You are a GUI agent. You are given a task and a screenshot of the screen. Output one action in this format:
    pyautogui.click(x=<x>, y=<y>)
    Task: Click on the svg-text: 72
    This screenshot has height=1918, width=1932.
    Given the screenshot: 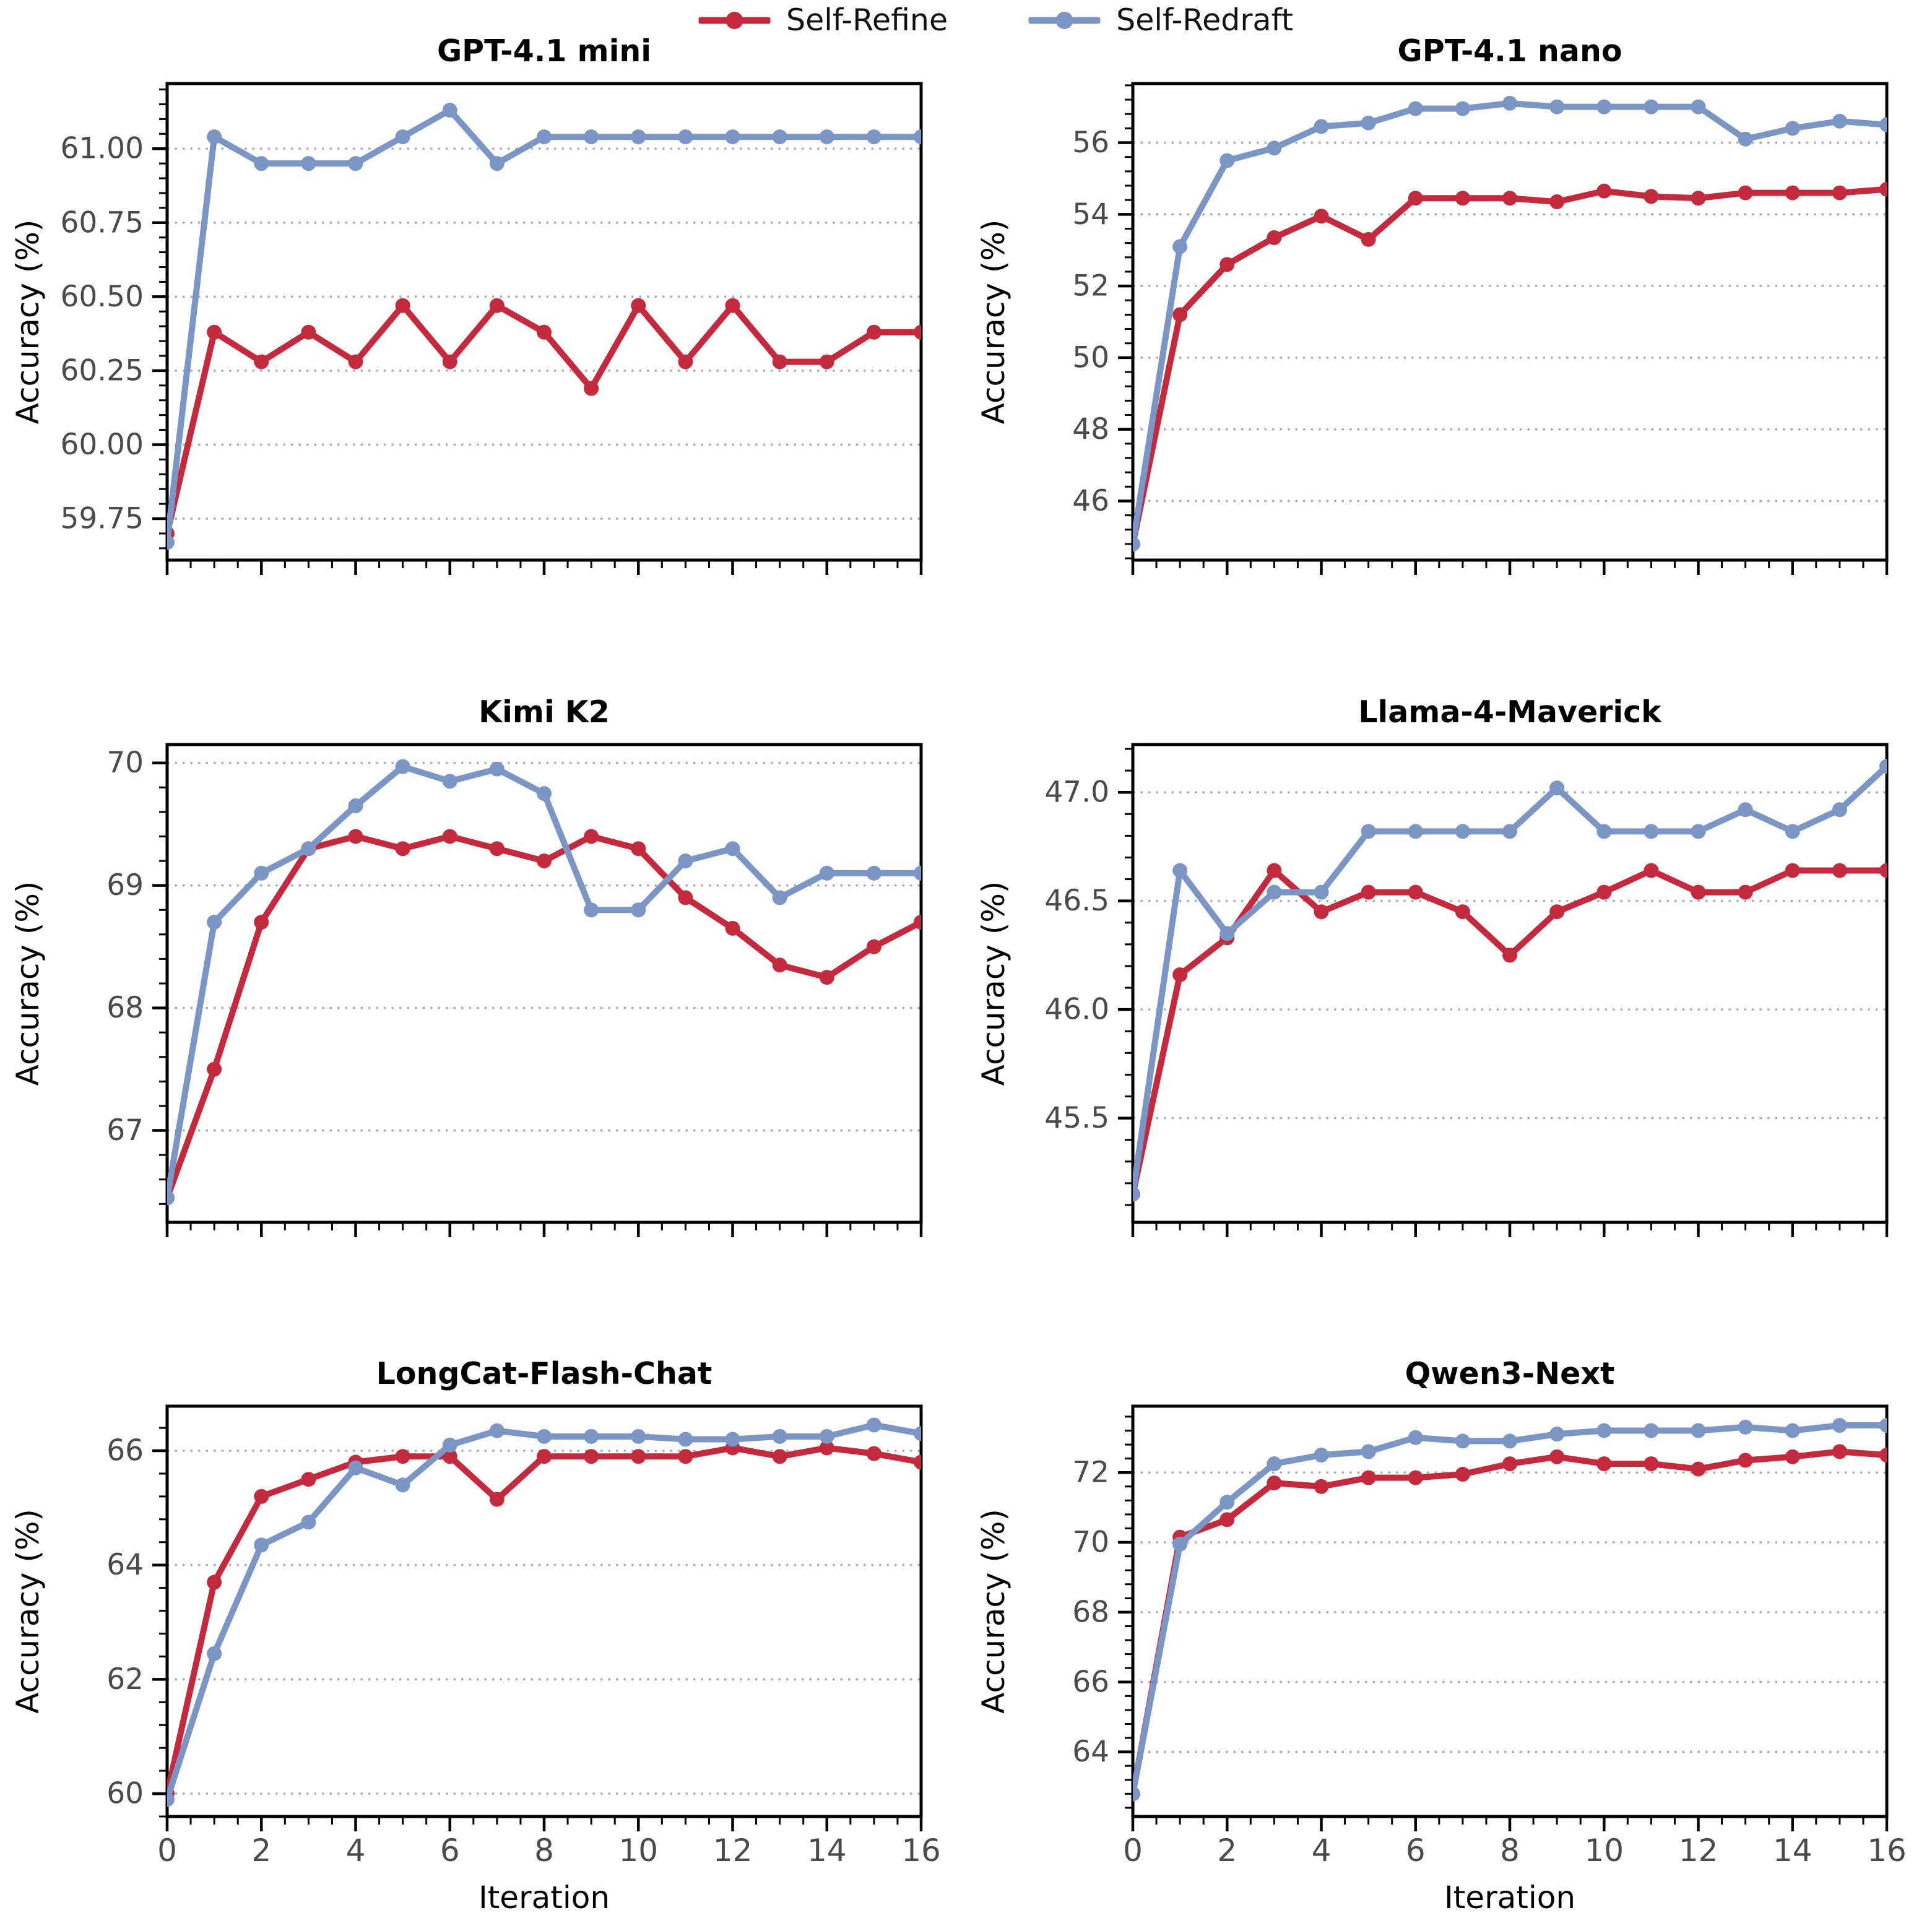 What is the action you would take?
    pyautogui.click(x=1090, y=1473)
    